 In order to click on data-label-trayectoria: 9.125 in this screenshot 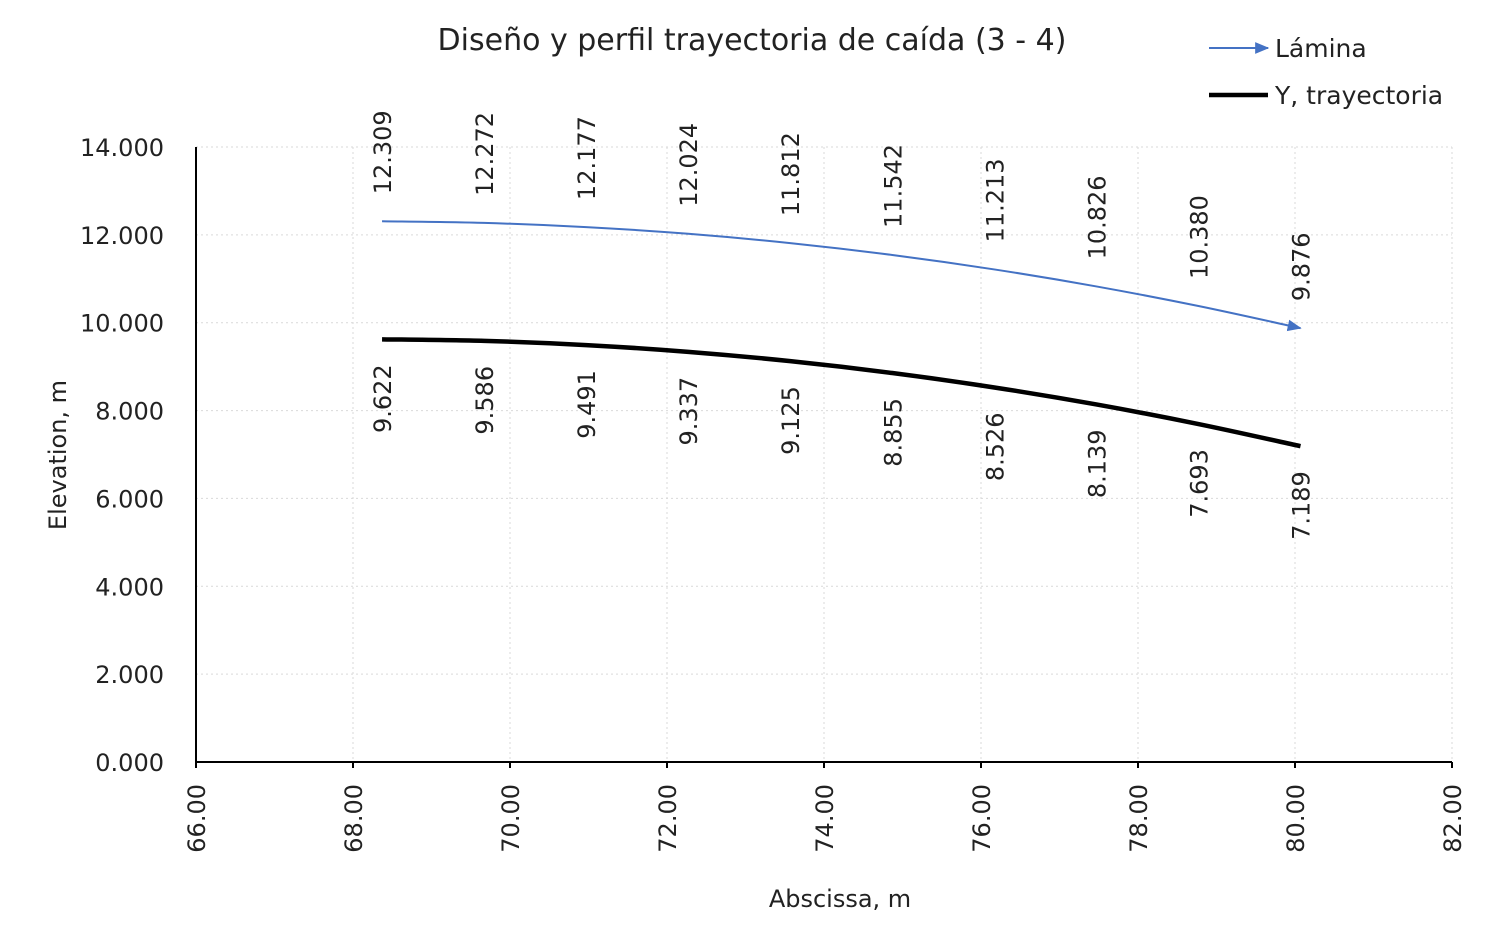, I will do `click(791, 420)`.